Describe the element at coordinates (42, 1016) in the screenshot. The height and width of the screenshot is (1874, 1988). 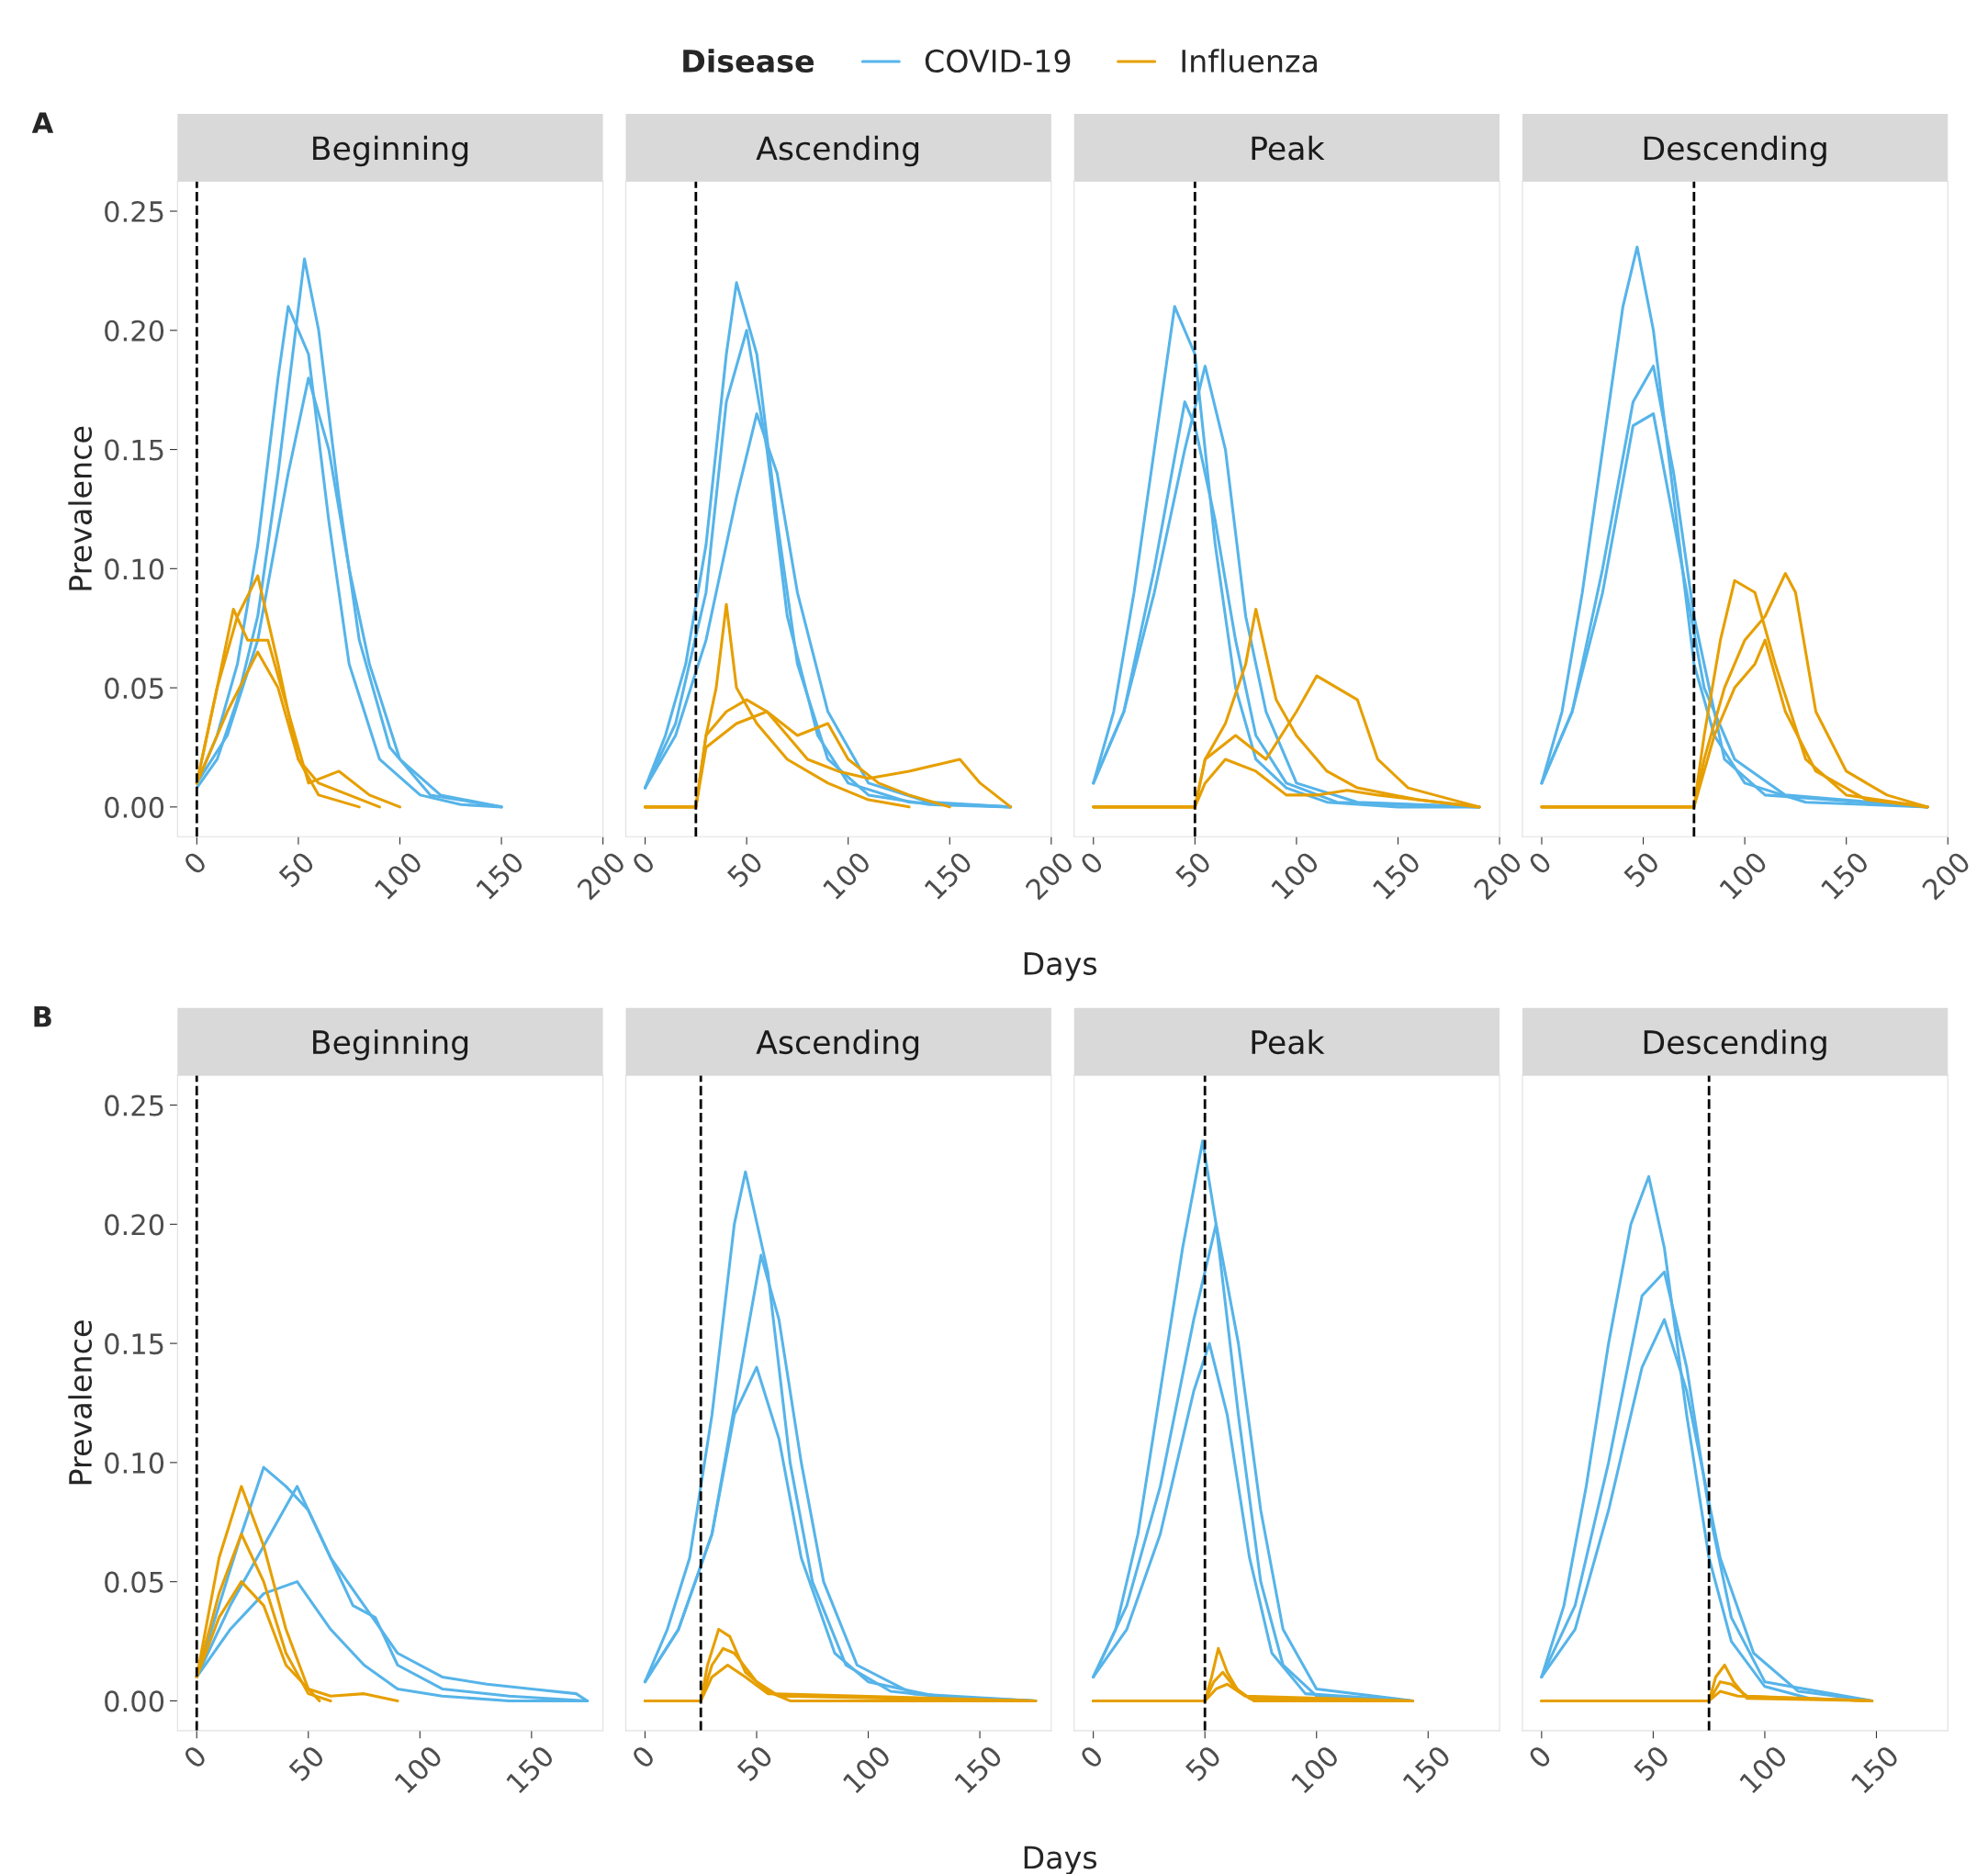
I see `text: B` at that location.